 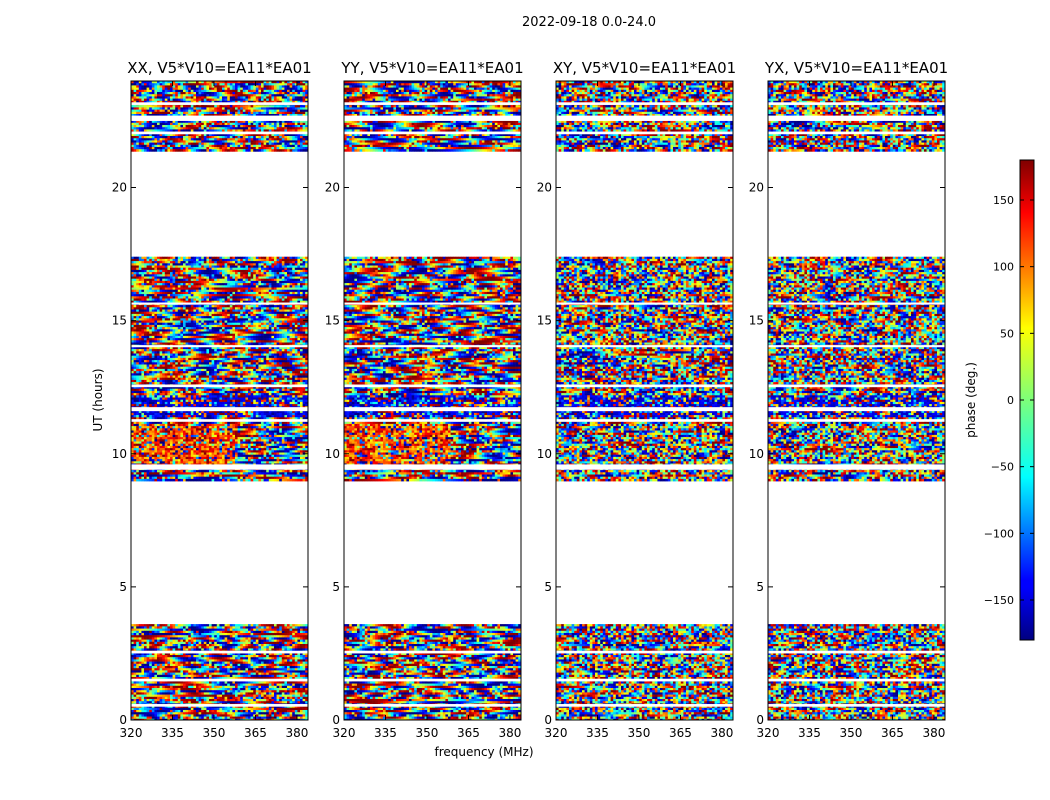 I want to click on colorbar-tick-label: −50, so click(x=1002, y=467).